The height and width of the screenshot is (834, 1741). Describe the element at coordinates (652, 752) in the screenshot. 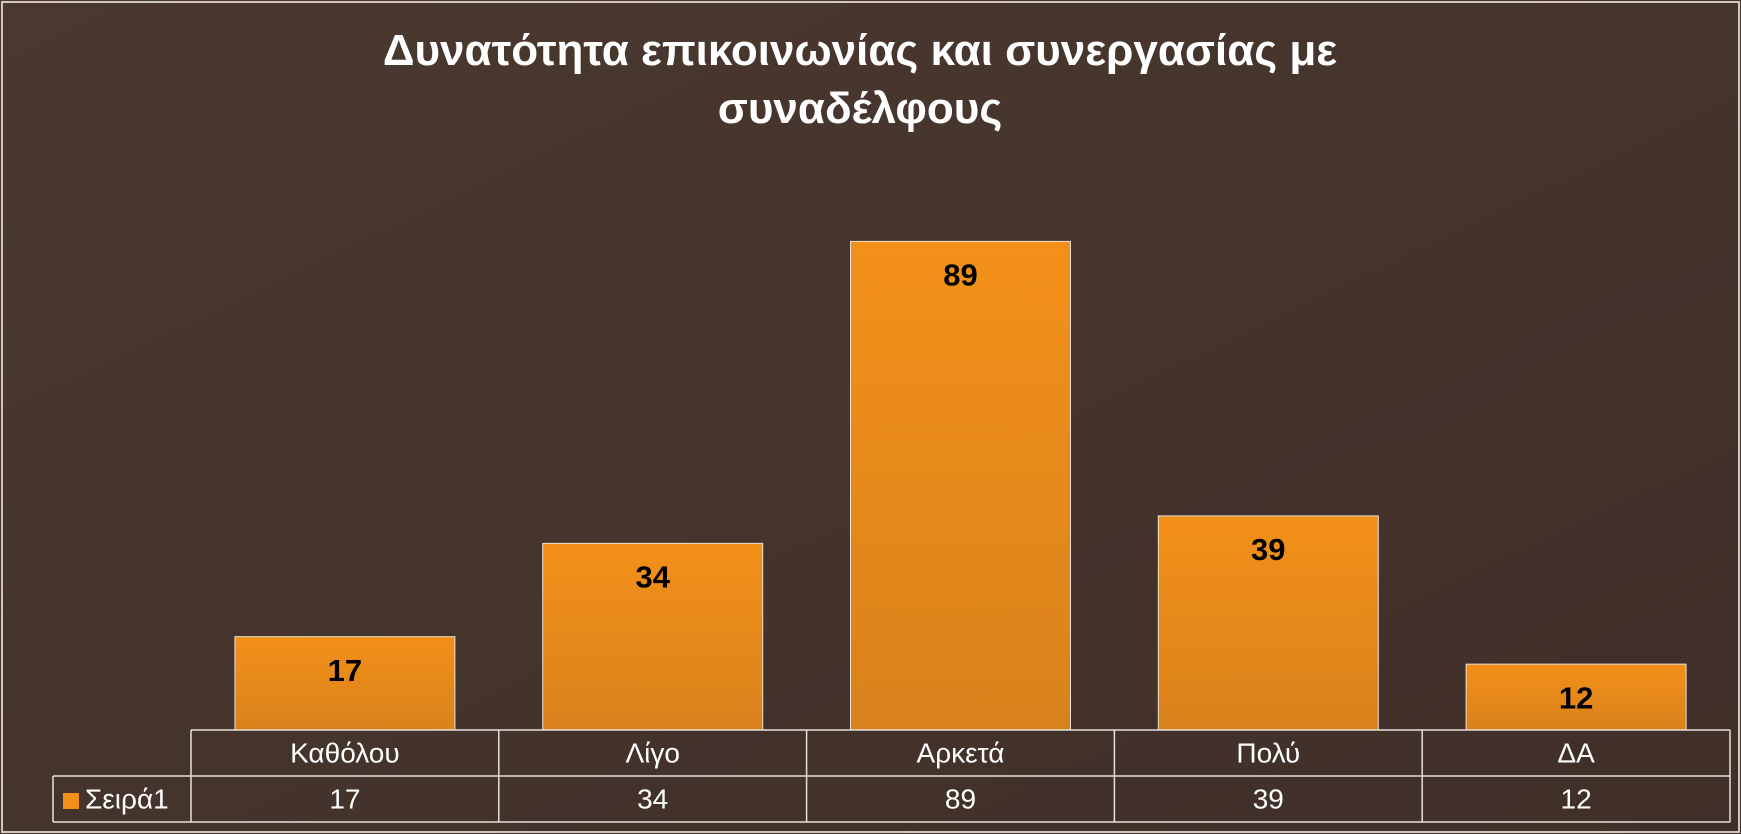

I see `x-tick-label: Λίγο` at that location.